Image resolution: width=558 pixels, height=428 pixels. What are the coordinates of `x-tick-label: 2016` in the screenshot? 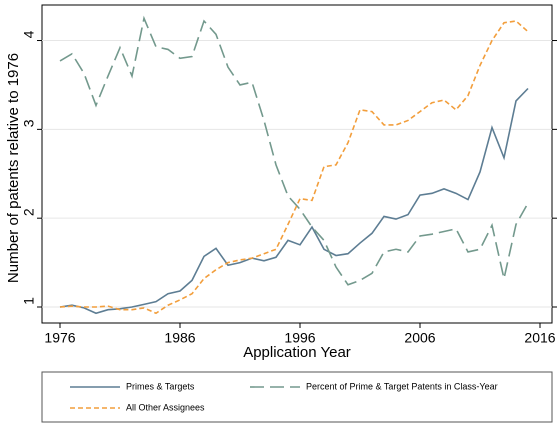 It's located at (539, 338).